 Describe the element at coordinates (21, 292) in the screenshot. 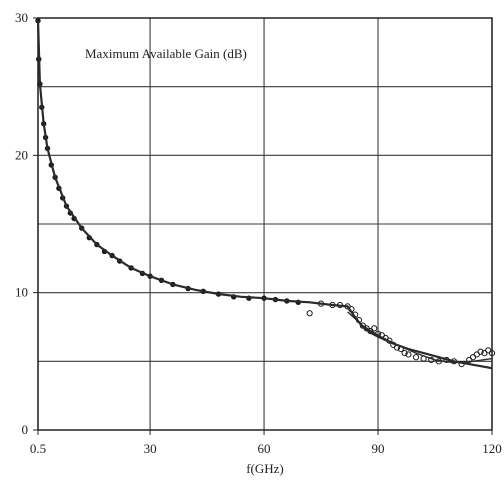

I see `y-tick-label: 10` at that location.